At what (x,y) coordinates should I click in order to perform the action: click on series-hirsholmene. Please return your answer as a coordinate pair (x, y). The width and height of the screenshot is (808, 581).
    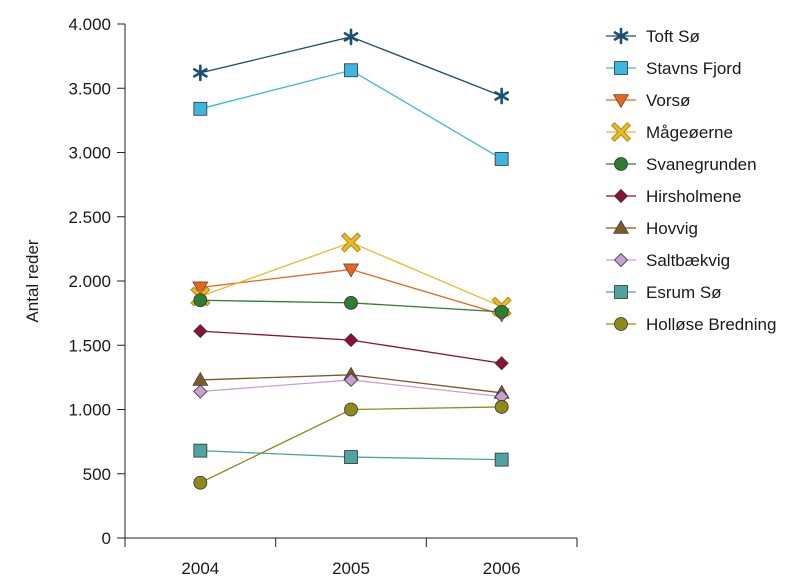
    Looking at the image, I should click on (351, 347).